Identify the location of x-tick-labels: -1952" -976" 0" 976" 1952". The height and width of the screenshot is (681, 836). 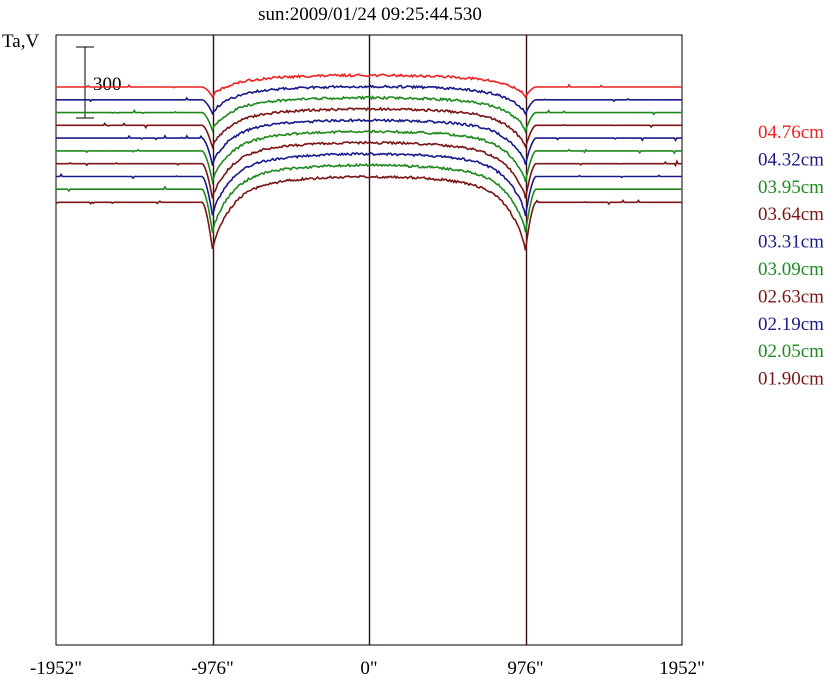
(367, 668).